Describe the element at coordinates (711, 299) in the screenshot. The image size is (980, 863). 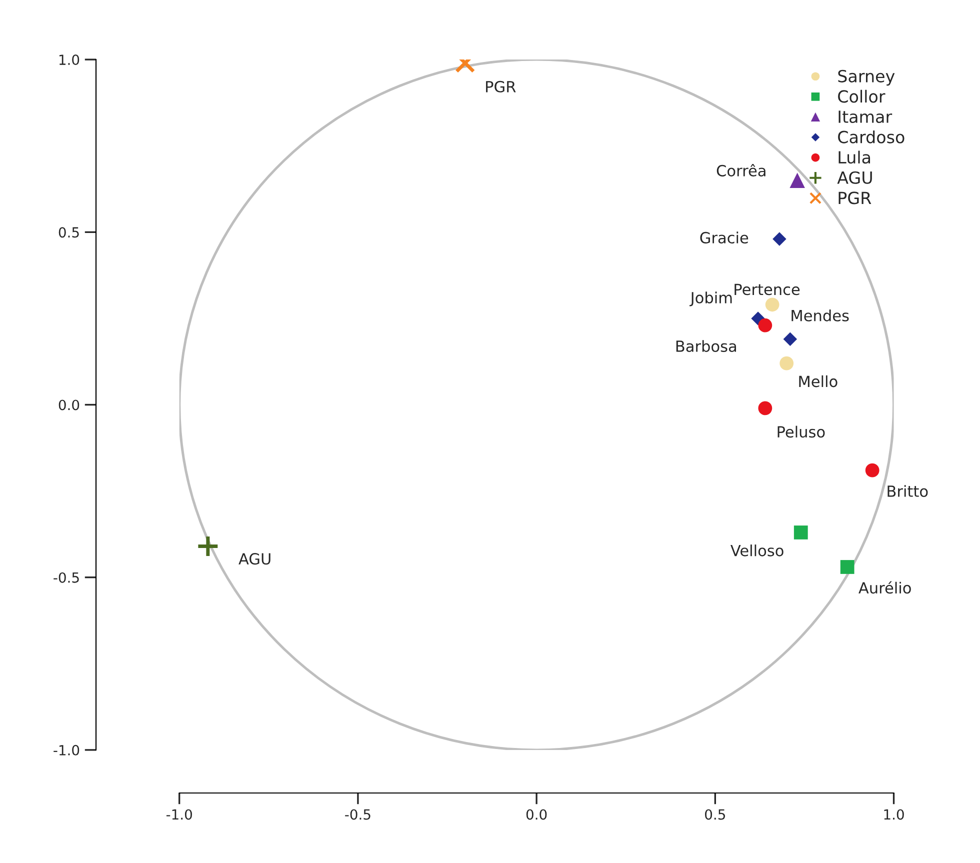
I see `annotation: Jobim` at that location.